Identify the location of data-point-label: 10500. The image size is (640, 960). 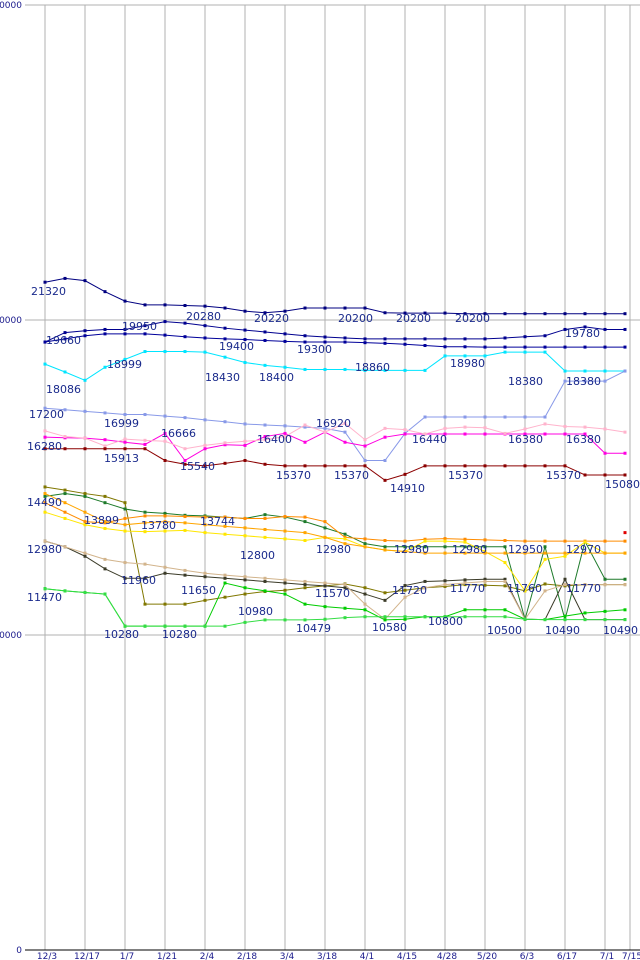
(504, 630).